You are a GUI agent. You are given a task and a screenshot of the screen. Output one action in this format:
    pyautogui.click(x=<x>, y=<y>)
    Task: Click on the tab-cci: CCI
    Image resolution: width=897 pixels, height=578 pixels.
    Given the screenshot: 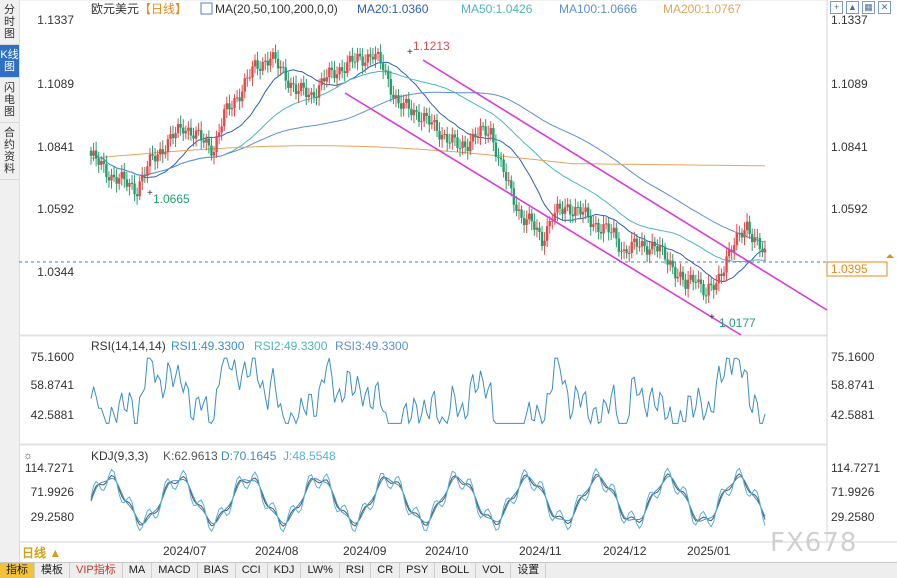 What is the action you would take?
    pyautogui.click(x=252, y=570)
    